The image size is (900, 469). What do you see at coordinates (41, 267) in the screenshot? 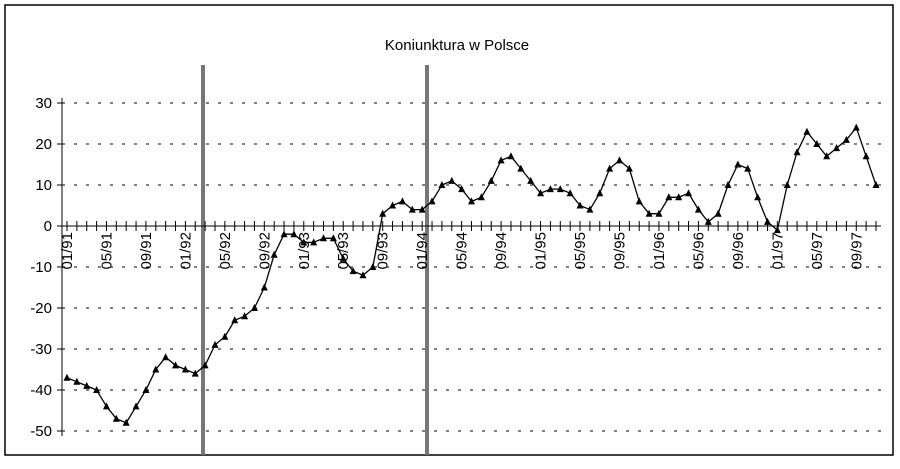
I see `y-tick-label: -10` at bounding box center [41, 267].